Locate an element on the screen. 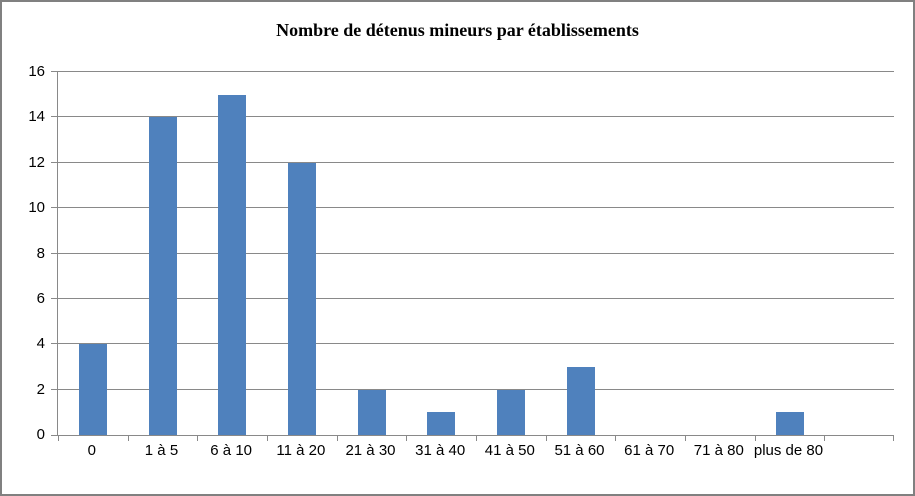  x-axis-tick-label: 61 à 70 is located at coordinates (649, 450).